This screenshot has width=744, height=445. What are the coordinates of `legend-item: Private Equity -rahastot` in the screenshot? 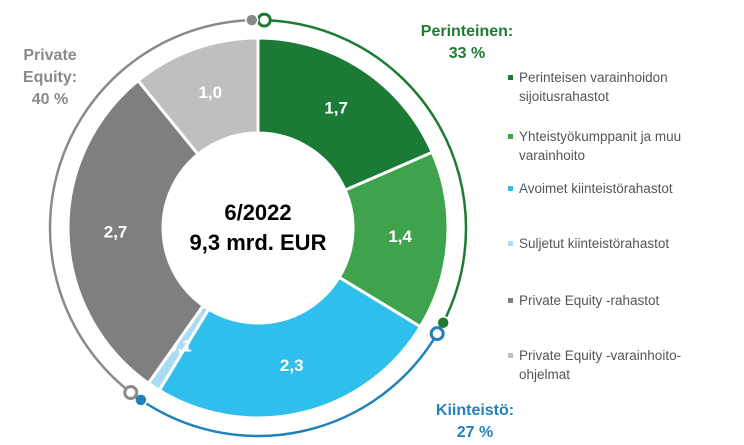 It's located at (614, 300).